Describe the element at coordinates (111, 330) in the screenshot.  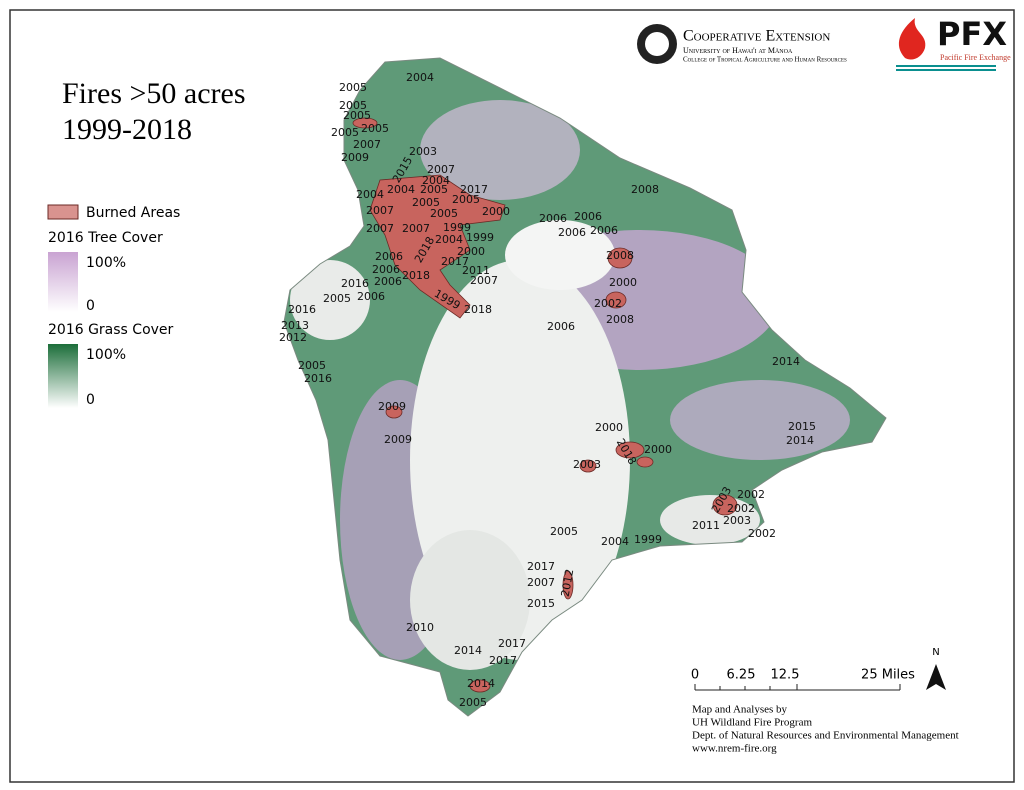
I see `legend-title: 2016 Grass Cover` at that location.